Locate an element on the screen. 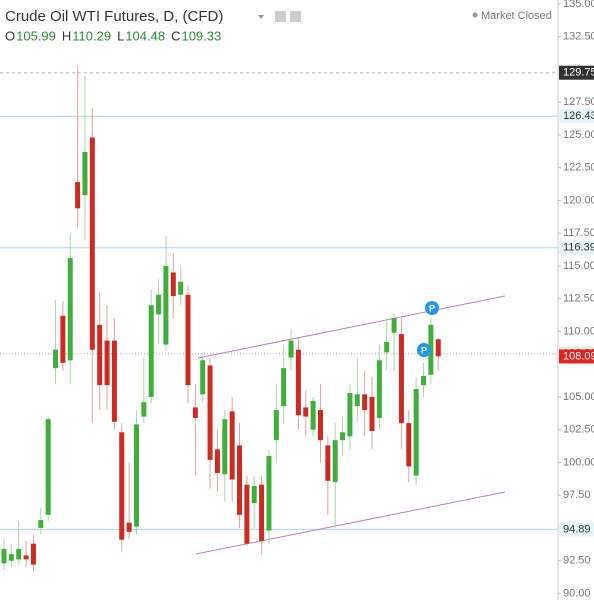 Image resolution: width=594 pixels, height=600 pixels. y-tick-label: 105.00 is located at coordinates (578, 397).